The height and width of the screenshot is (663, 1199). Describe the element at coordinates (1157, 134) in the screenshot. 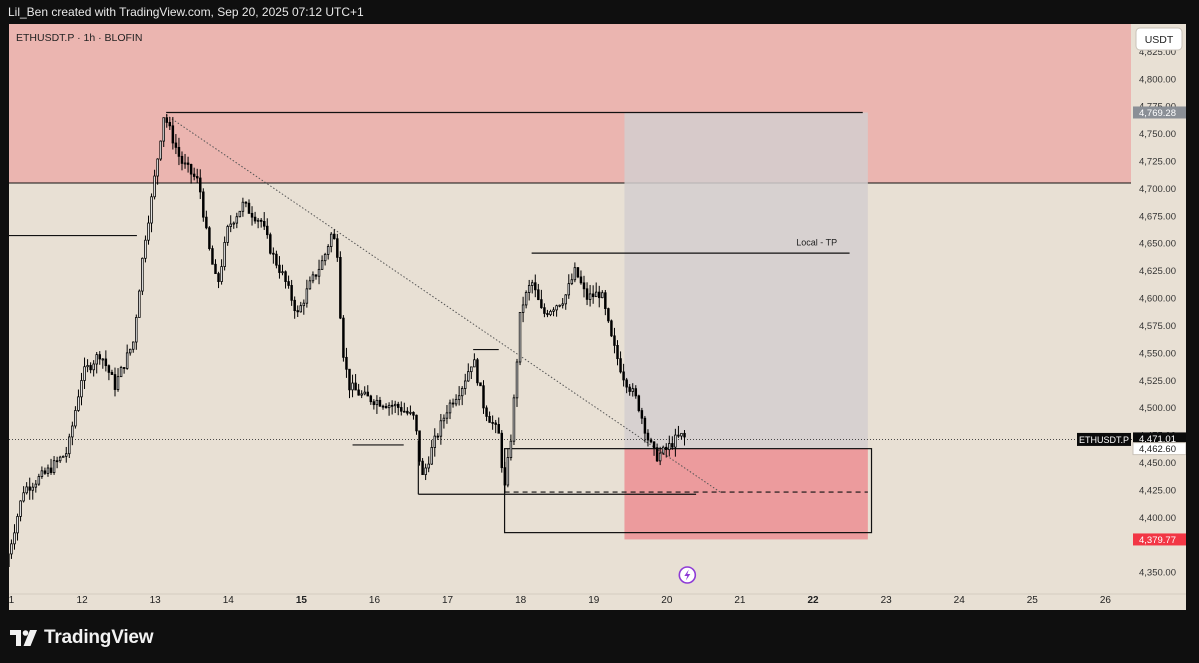

I see `y-tick-label: 4,750.00` at that location.